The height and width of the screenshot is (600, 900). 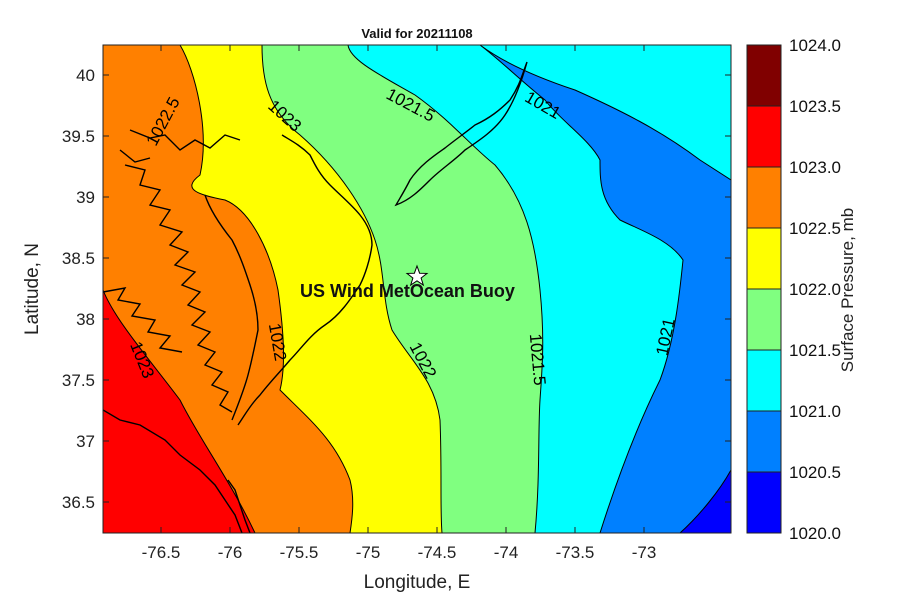 I want to click on y-tick-labels: 40 39.5 39 38.5 38 37.5 37 36.5, so click(x=78, y=289).